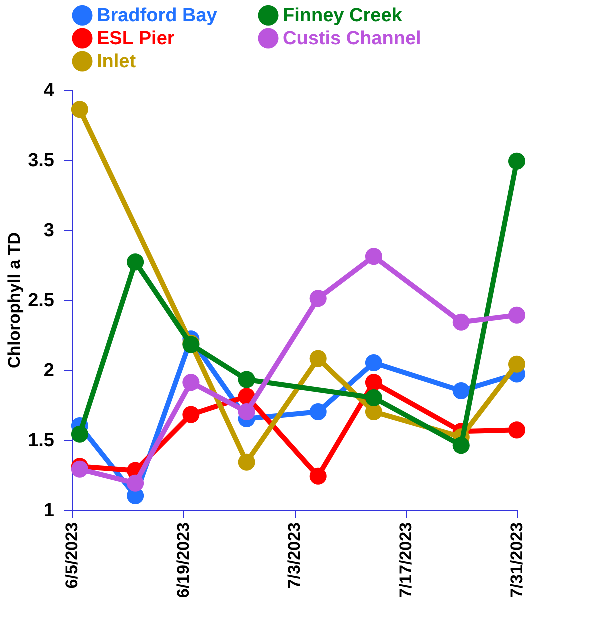 This screenshot has height=640, width=615. I want to click on legend-label: ESL Pier, so click(136, 39).